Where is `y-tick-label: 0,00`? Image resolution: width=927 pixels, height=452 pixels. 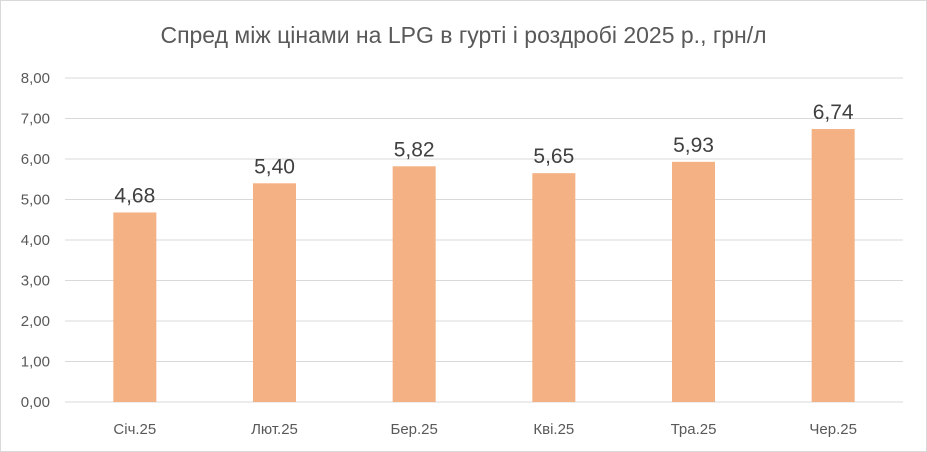 y-tick-label: 0,00 is located at coordinates (35, 402).